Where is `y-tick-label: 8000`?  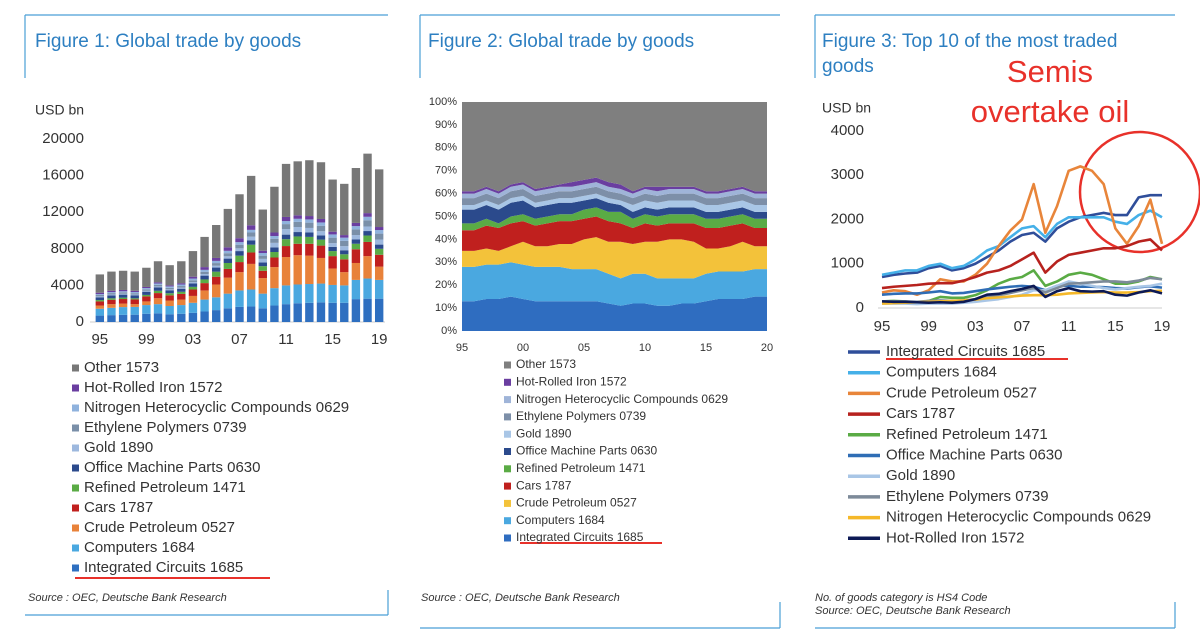
y-tick-label: 8000 is located at coordinates (67, 248).